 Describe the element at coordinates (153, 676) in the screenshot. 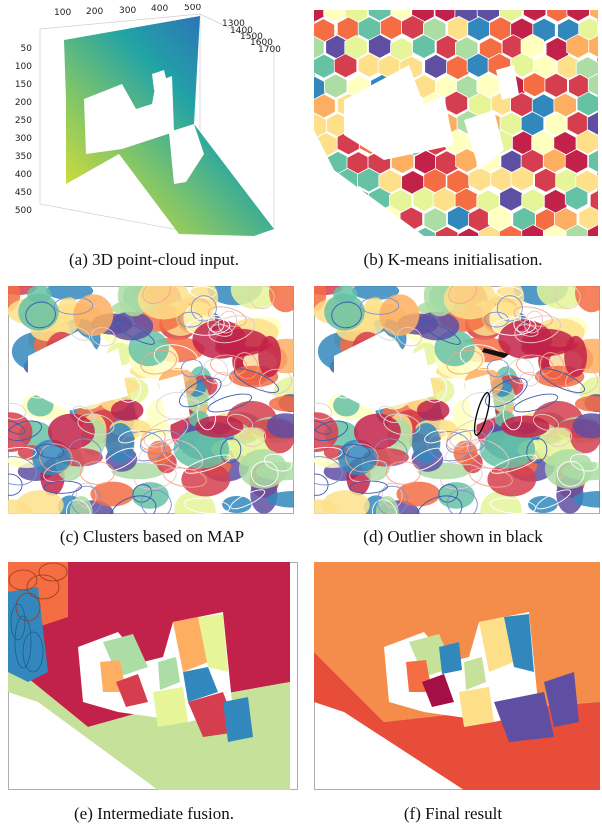

I see `fusion-plot` at that location.